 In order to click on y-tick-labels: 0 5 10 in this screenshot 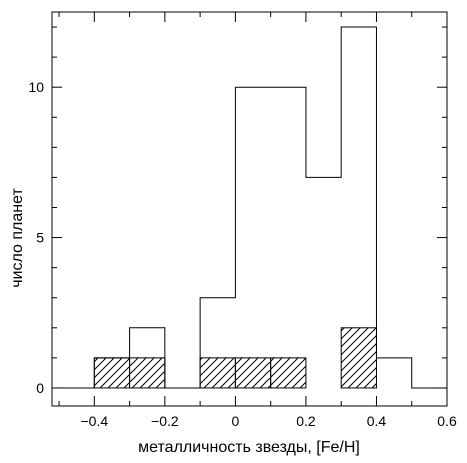, I will do `click(36, 237)`.